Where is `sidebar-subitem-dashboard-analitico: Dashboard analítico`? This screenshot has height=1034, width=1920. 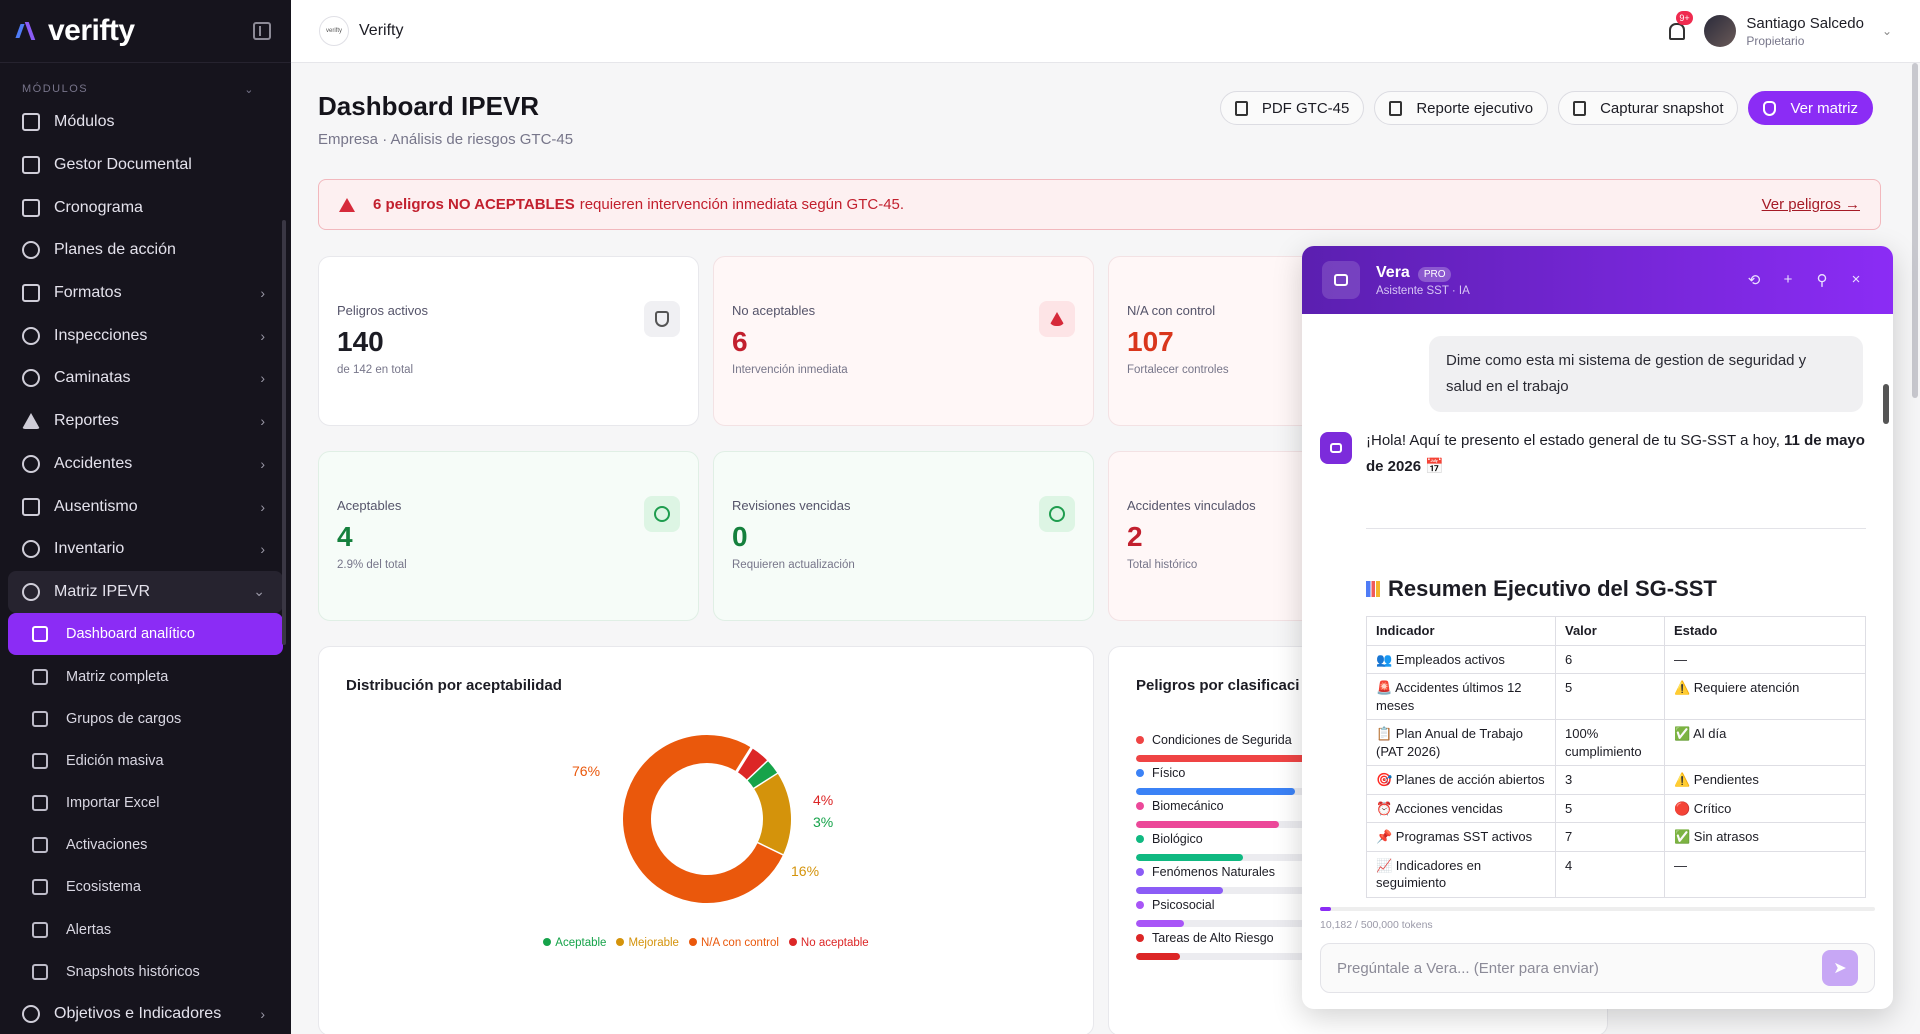
sidebar-subitem-dashboard-analitico: Dashboard analítico is located at coordinates (145, 634).